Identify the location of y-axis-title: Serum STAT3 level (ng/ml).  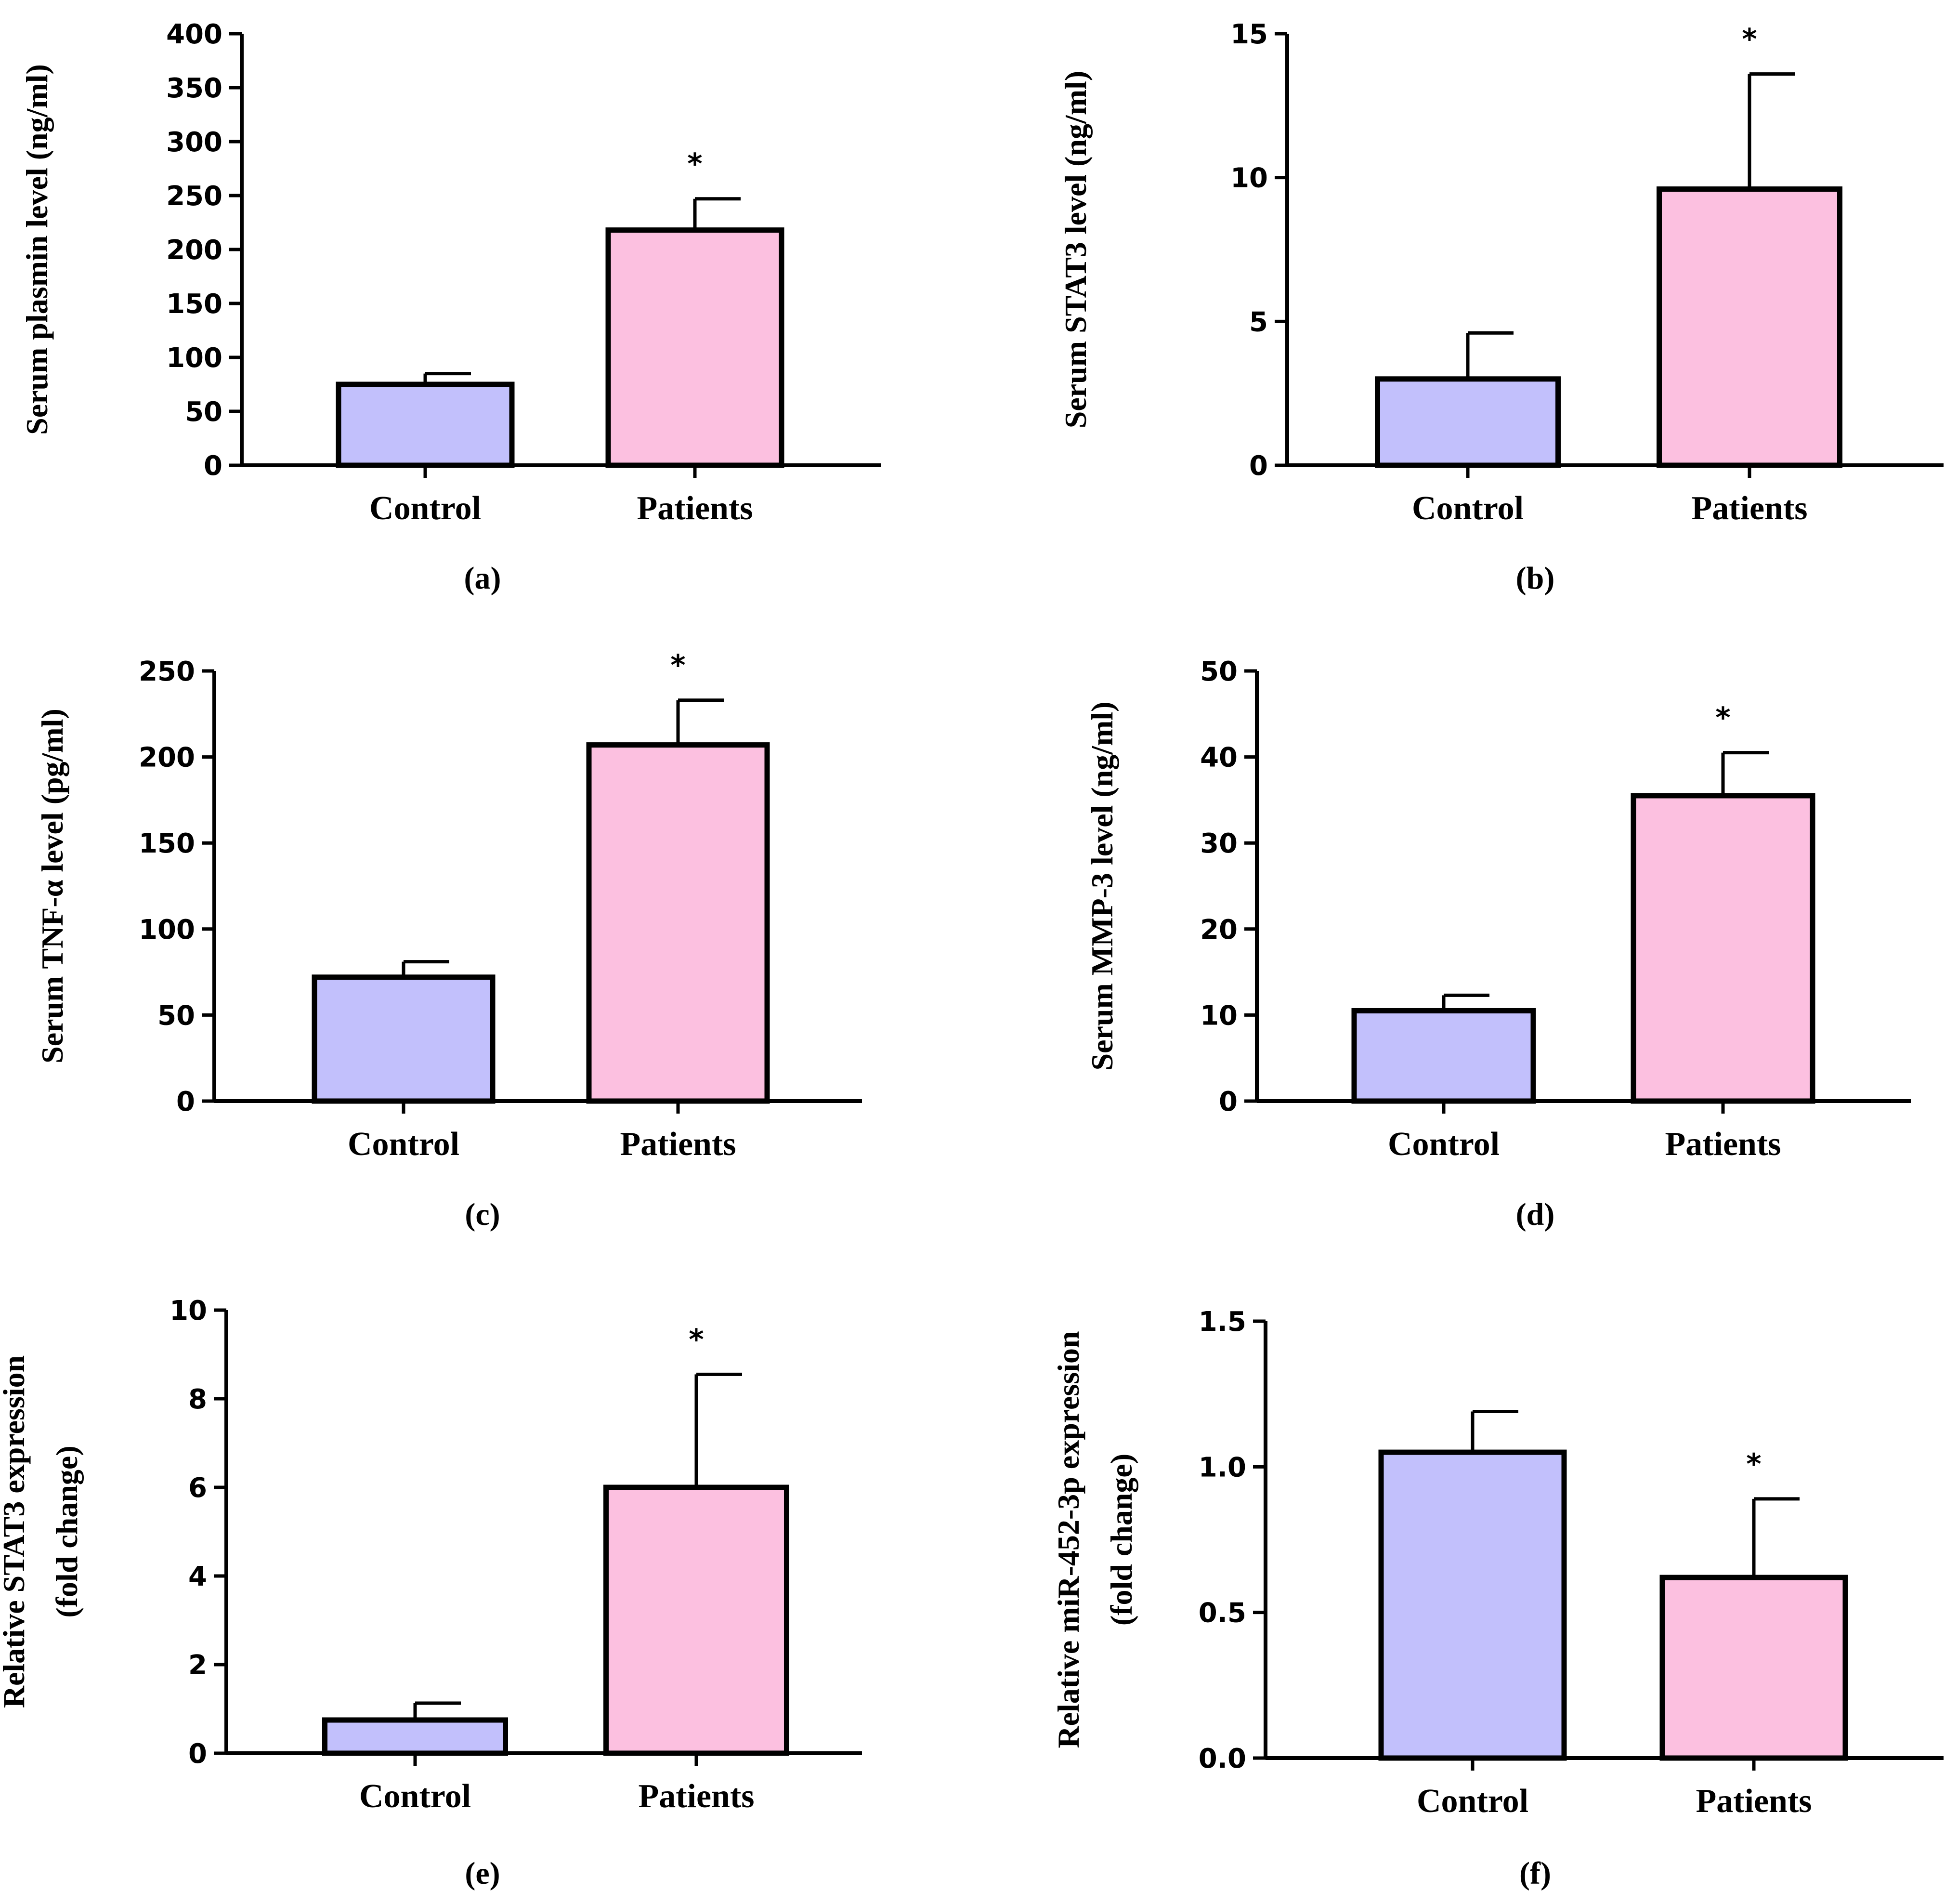
(1075, 249).